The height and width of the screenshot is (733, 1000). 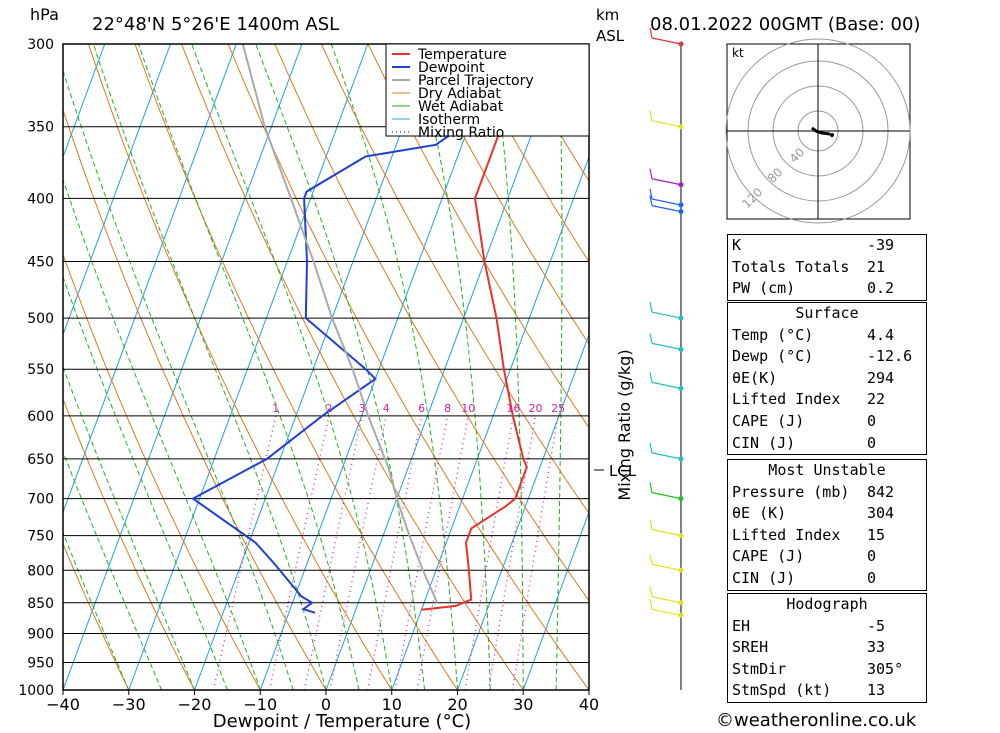 I want to click on credit-link: ©weatheronline.co.uk, so click(x=816, y=720).